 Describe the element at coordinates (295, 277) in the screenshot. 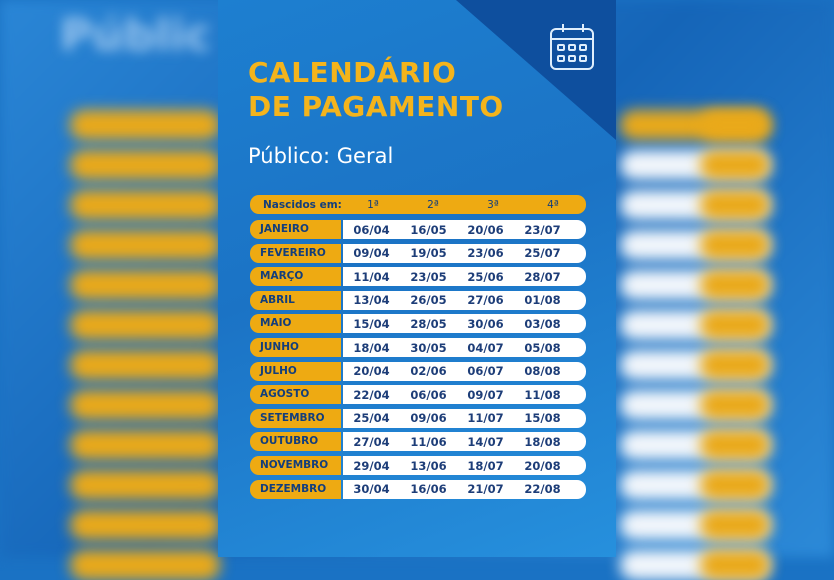

I see `month-label: MARÇO` at that location.